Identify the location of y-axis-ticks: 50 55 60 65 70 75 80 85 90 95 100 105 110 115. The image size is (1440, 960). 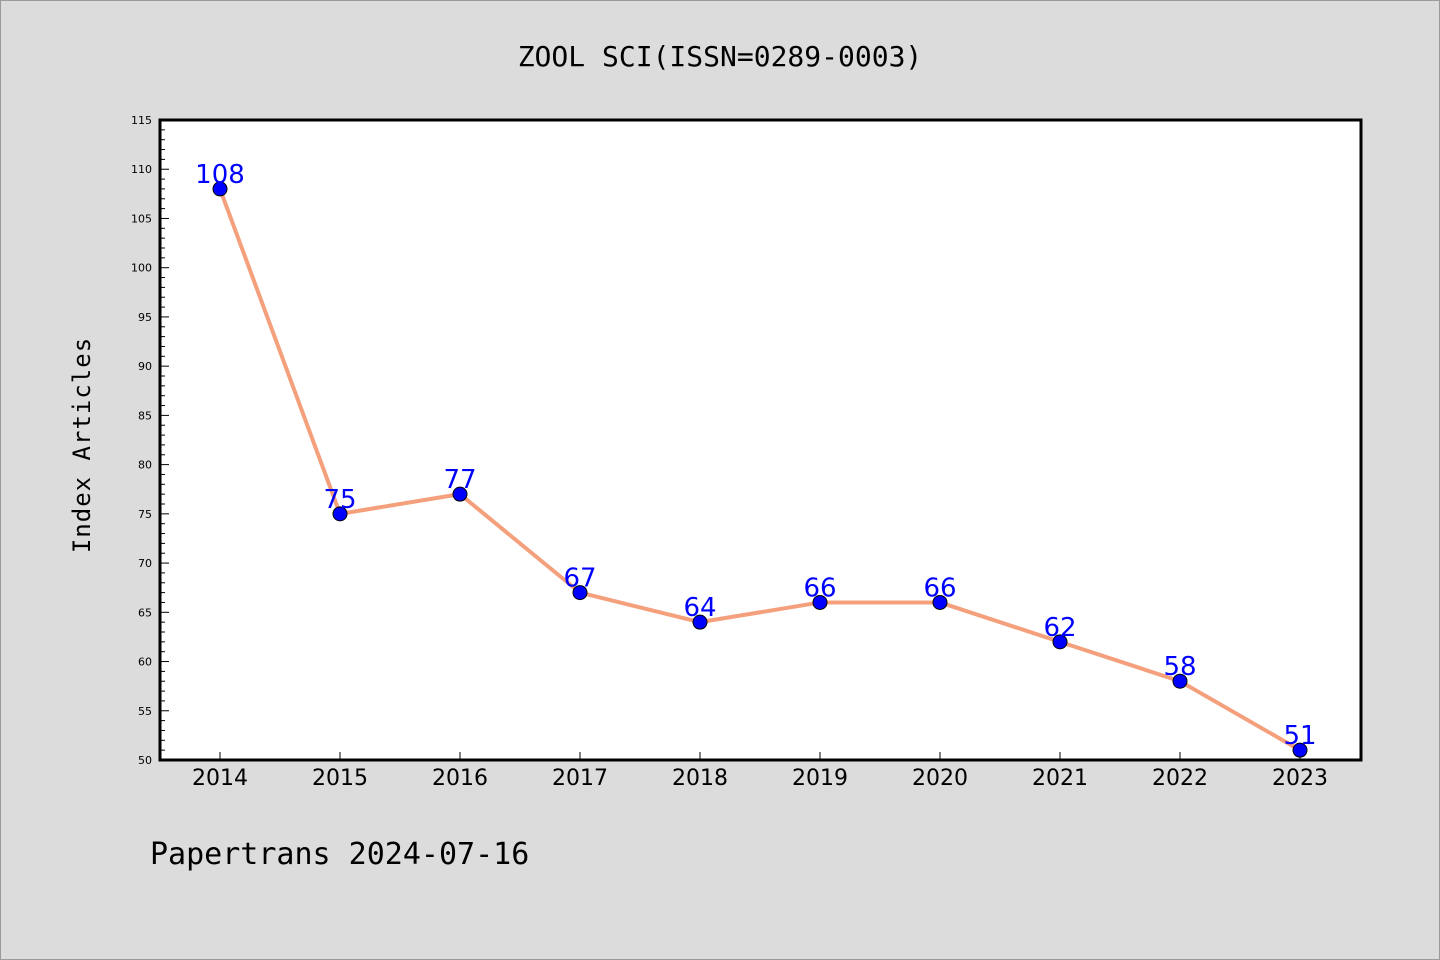
(150, 440).